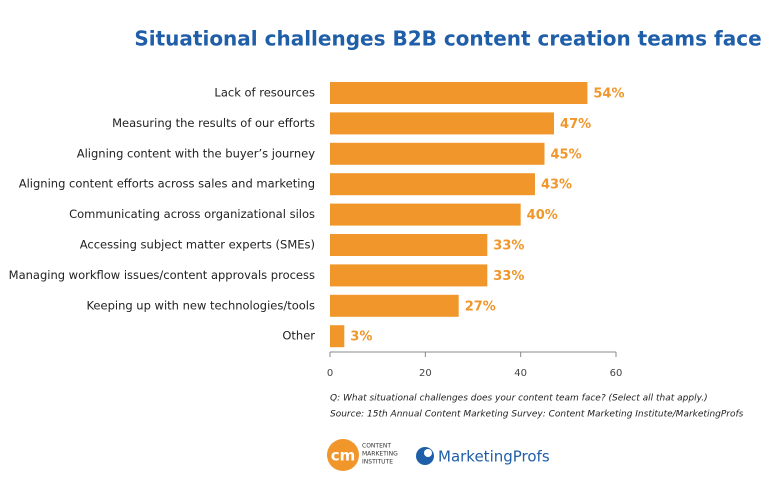 The height and width of the screenshot is (499, 768). I want to click on cmi-icon, so click(343, 455).